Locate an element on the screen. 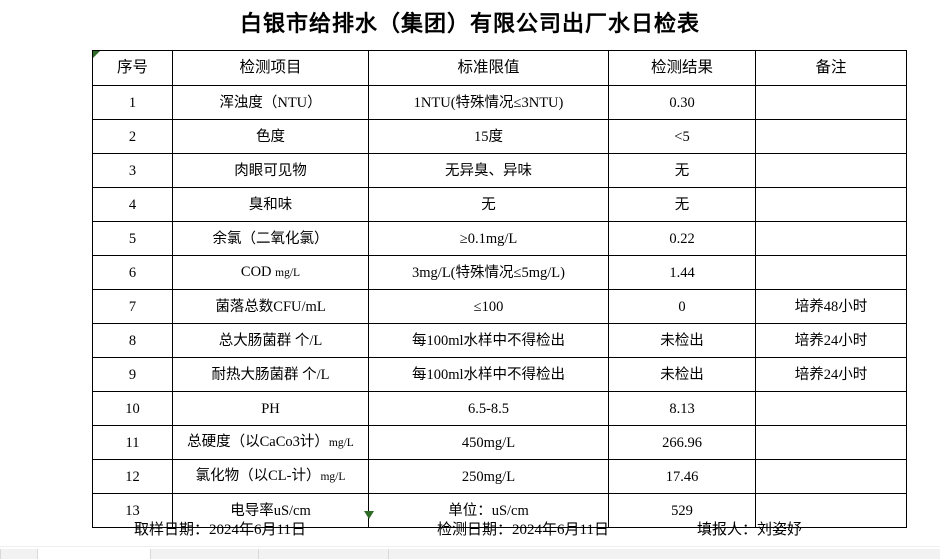 This screenshot has width=940, height=559. column-header-no: 序号 is located at coordinates (132, 68).